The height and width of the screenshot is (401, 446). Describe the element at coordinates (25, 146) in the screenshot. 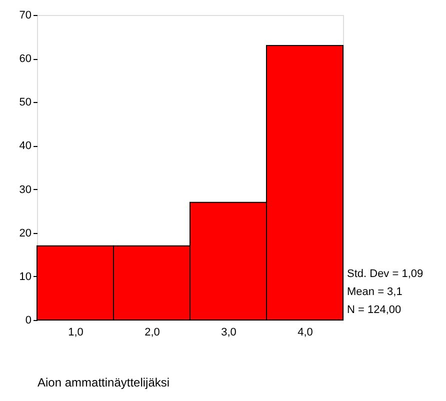

I see `y-tick-label: 40` at that location.